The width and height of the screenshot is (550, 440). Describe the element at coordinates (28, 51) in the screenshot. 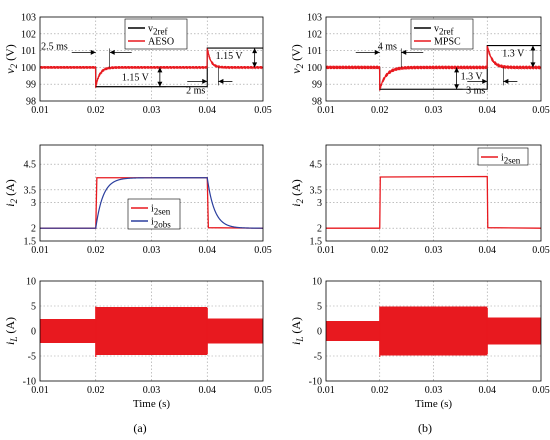

I see `y-tick-label: 101` at that location.